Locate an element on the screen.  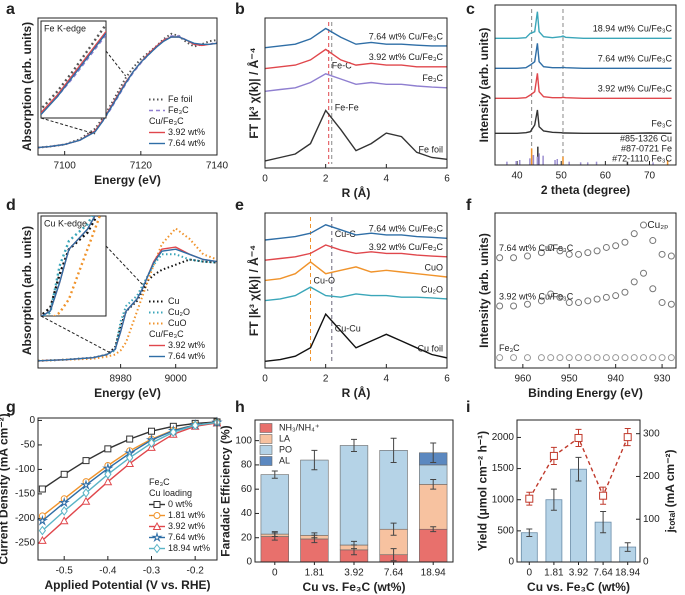
y-tick-label: 40 is located at coordinates (247, 513).